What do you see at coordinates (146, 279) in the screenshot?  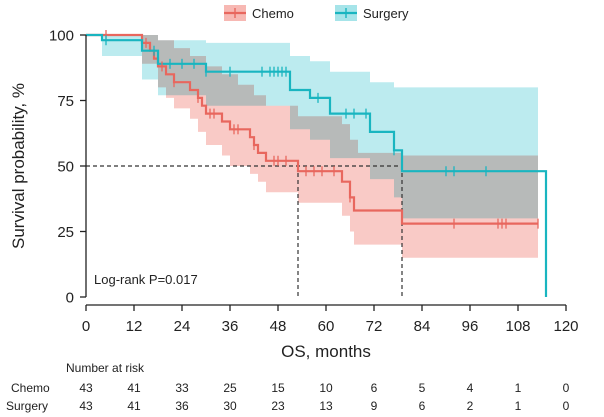 I see `logrank-annotation: Log-rank P=0.017` at bounding box center [146, 279].